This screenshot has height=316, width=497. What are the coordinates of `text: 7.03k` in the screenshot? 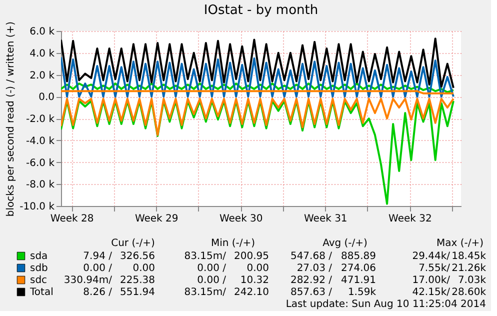 It's located at (472, 280).